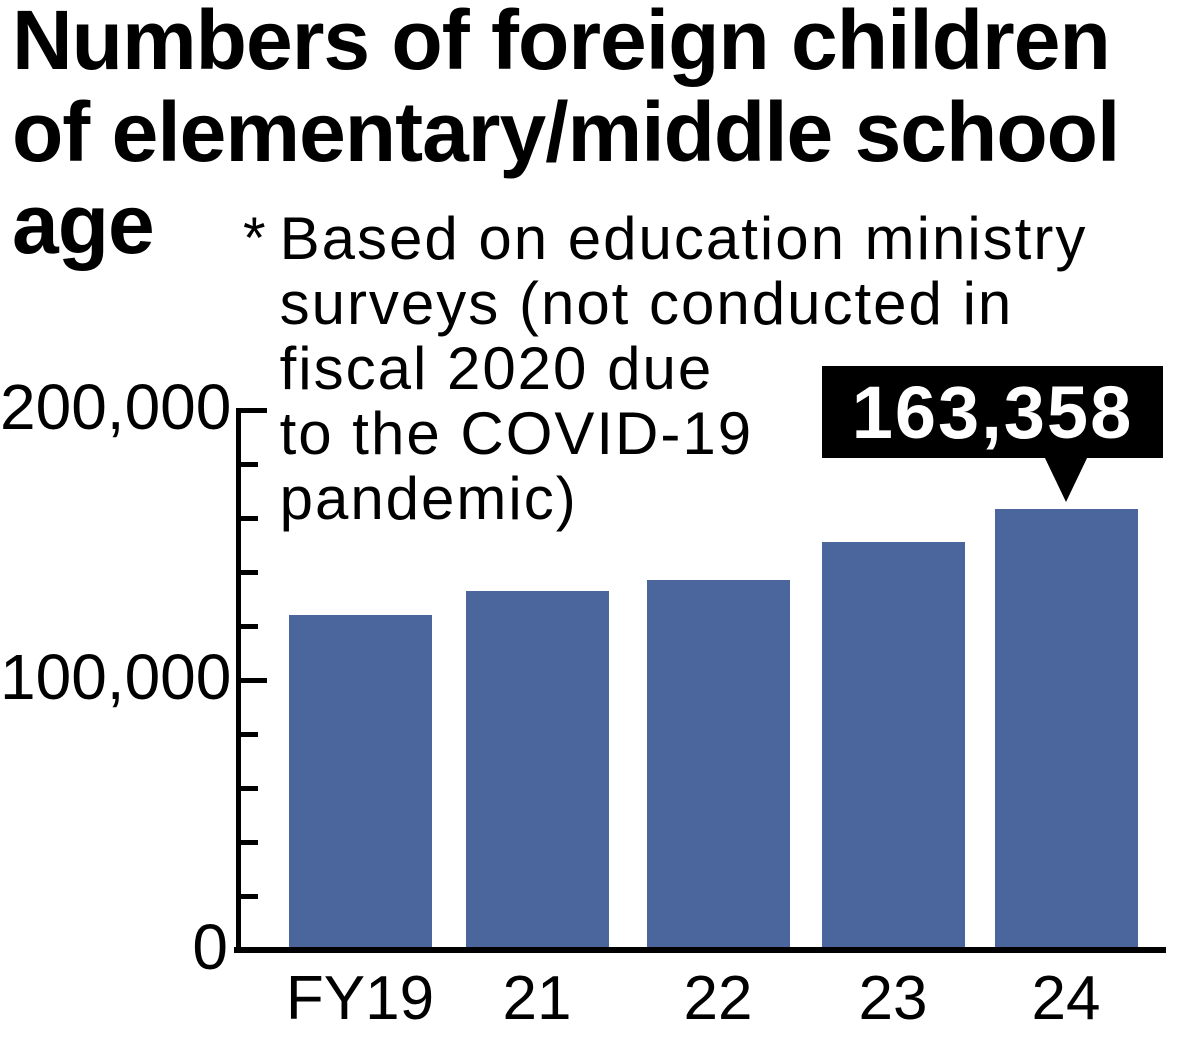 This screenshot has width=1200, height=1045. What do you see at coordinates (360, 782) in the screenshot?
I see `bar-fy19` at bounding box center [360, 782].